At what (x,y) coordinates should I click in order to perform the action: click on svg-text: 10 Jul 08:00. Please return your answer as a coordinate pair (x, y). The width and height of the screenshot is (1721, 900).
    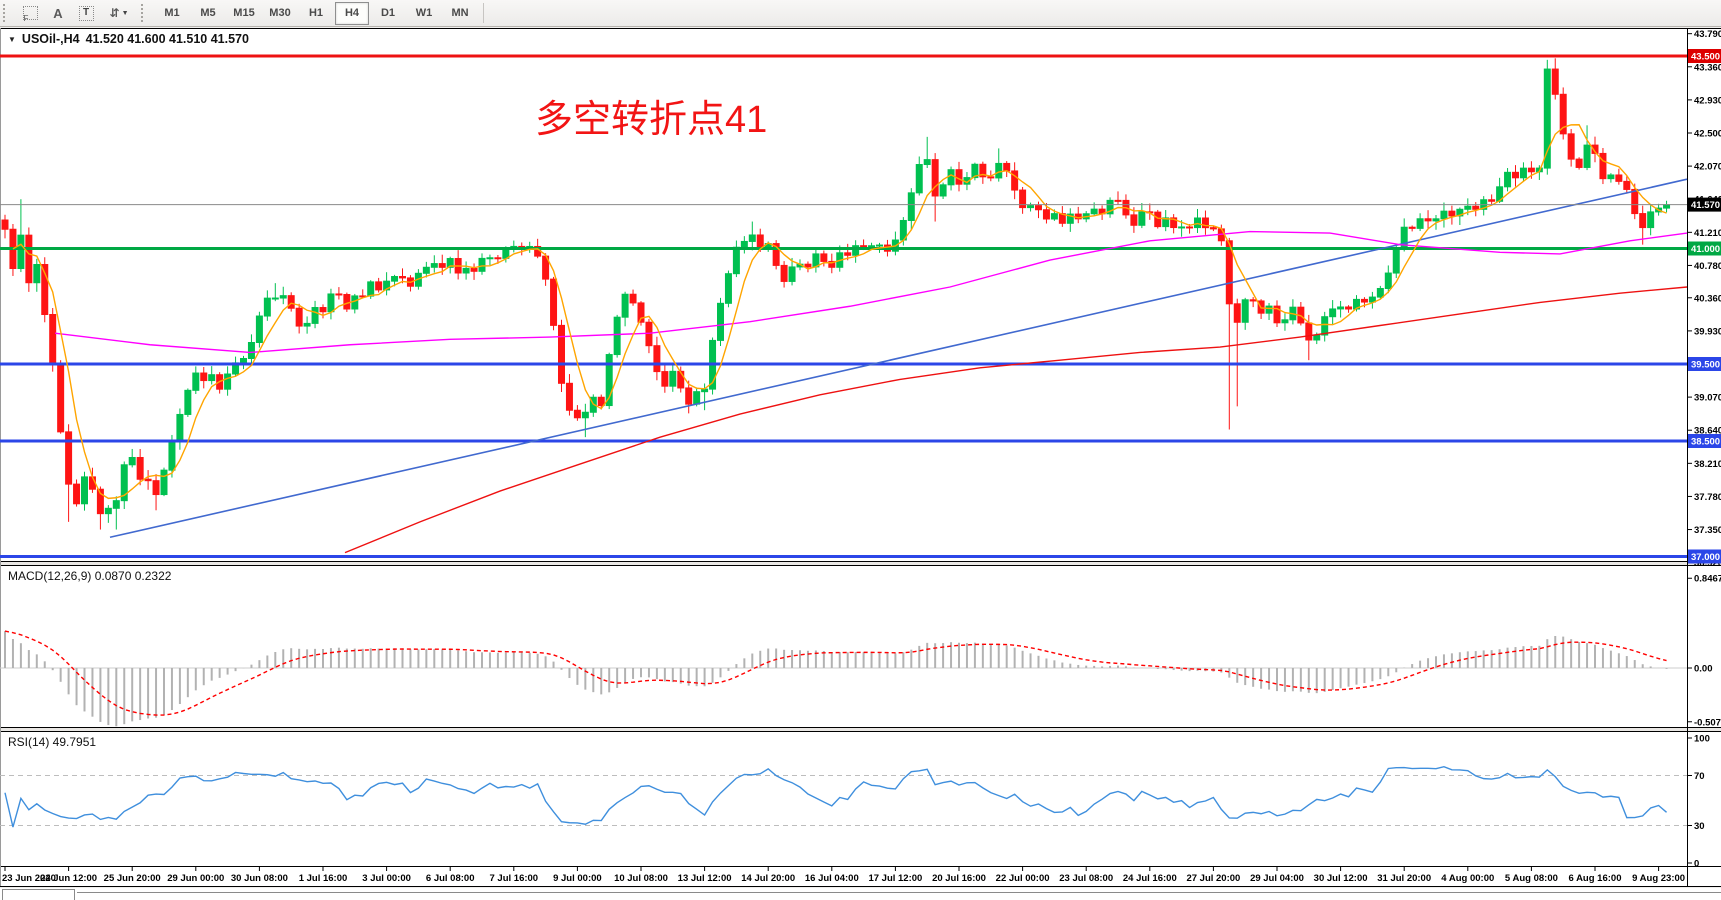
    Looking at the image, I should click on (641, 878).